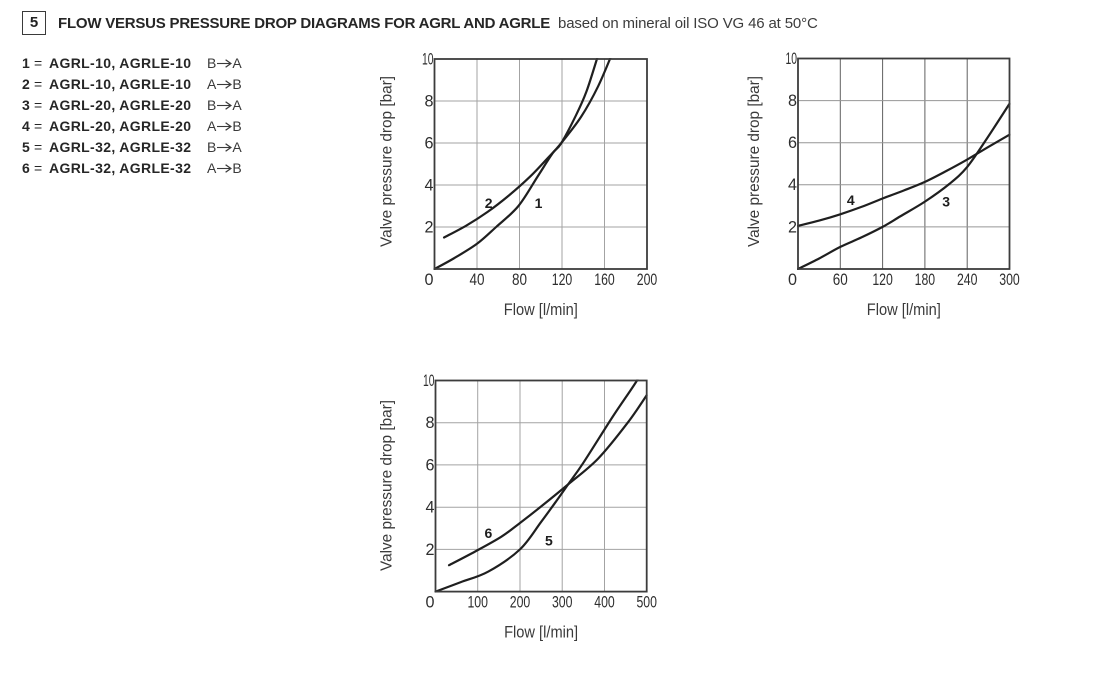  I want to click on svg-text: 60, so click(840, 279).